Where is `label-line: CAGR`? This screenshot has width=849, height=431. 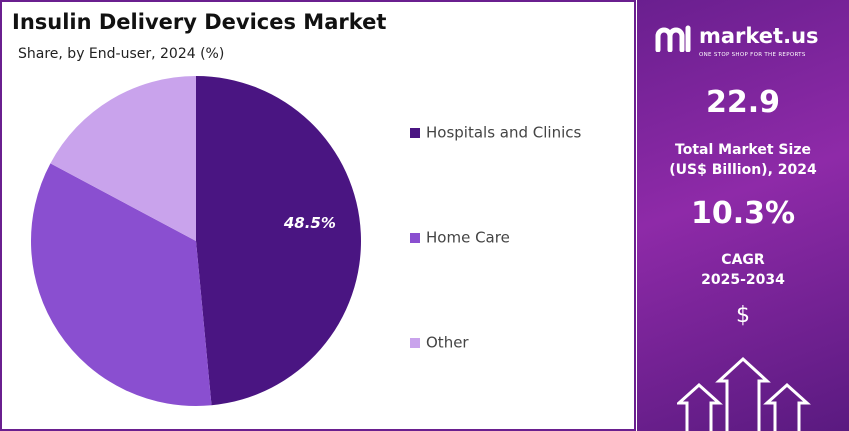 label-line: CAGR is located at coordinates (743, 260).